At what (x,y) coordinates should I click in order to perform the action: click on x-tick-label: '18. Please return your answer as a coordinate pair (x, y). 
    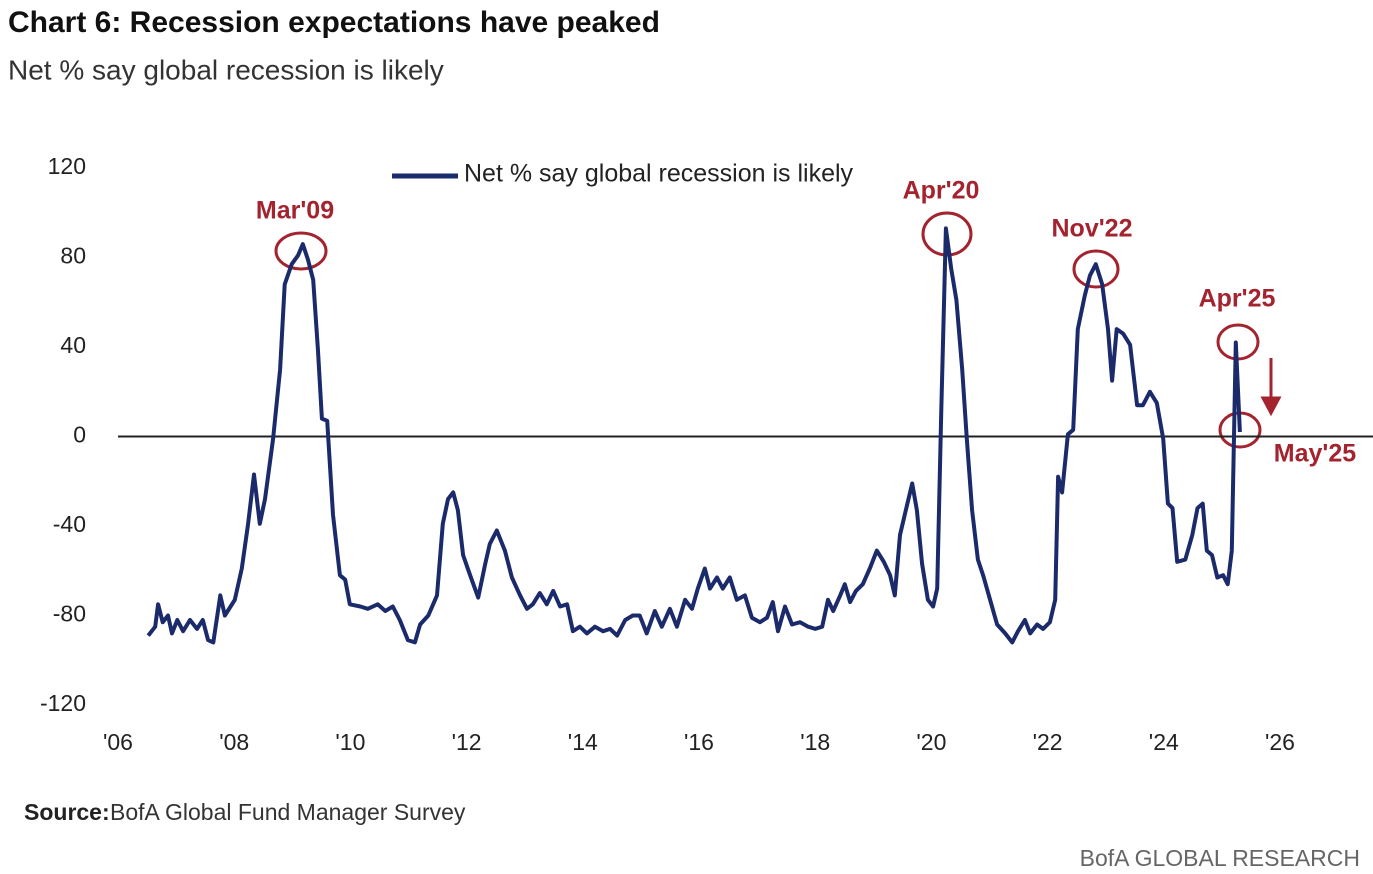
    Looking at the image, I should click on (815, 742).